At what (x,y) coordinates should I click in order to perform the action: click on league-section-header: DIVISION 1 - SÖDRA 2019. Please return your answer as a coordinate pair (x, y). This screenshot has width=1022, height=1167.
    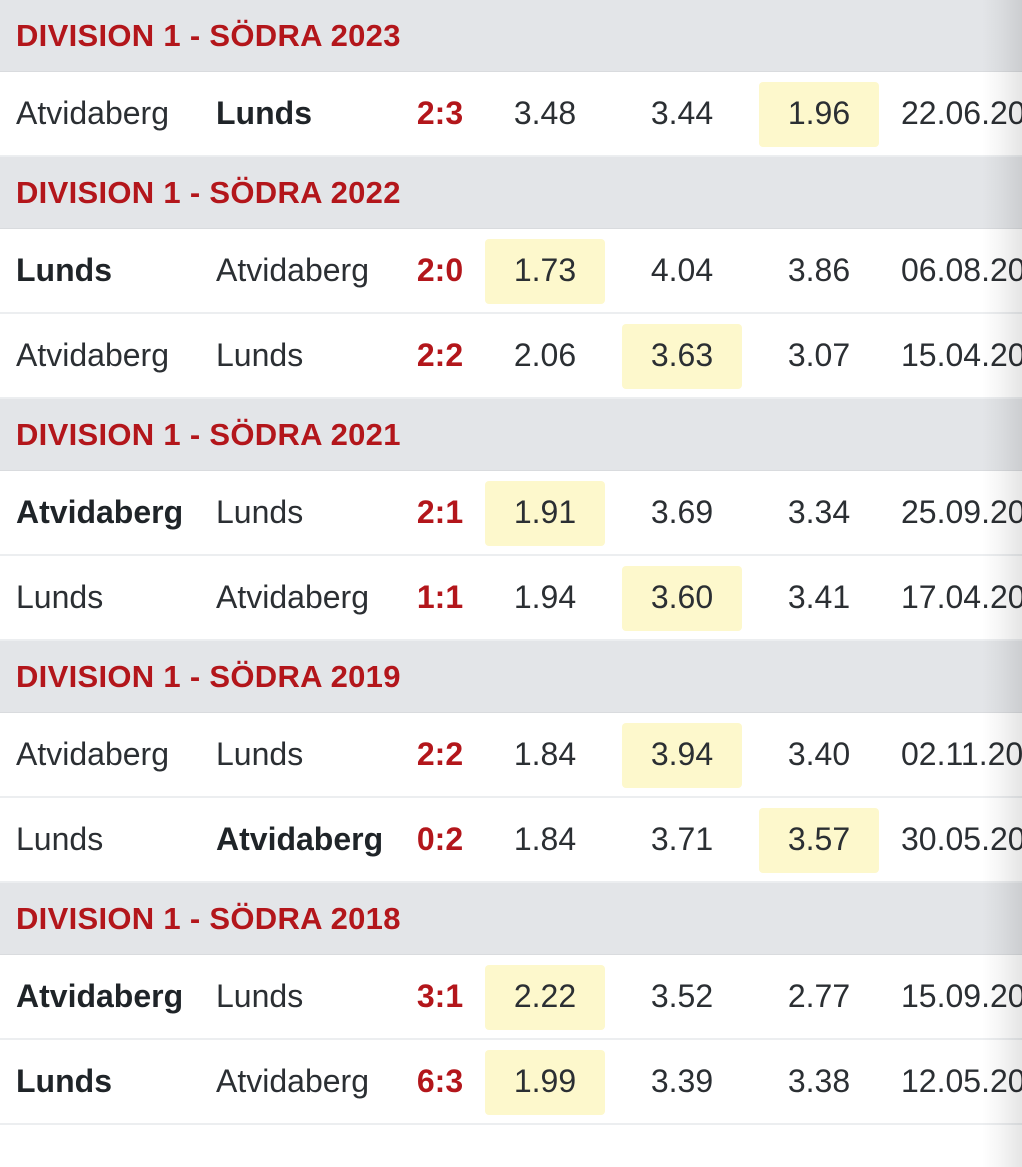
    Looking at the image, I should click on (511, 677).